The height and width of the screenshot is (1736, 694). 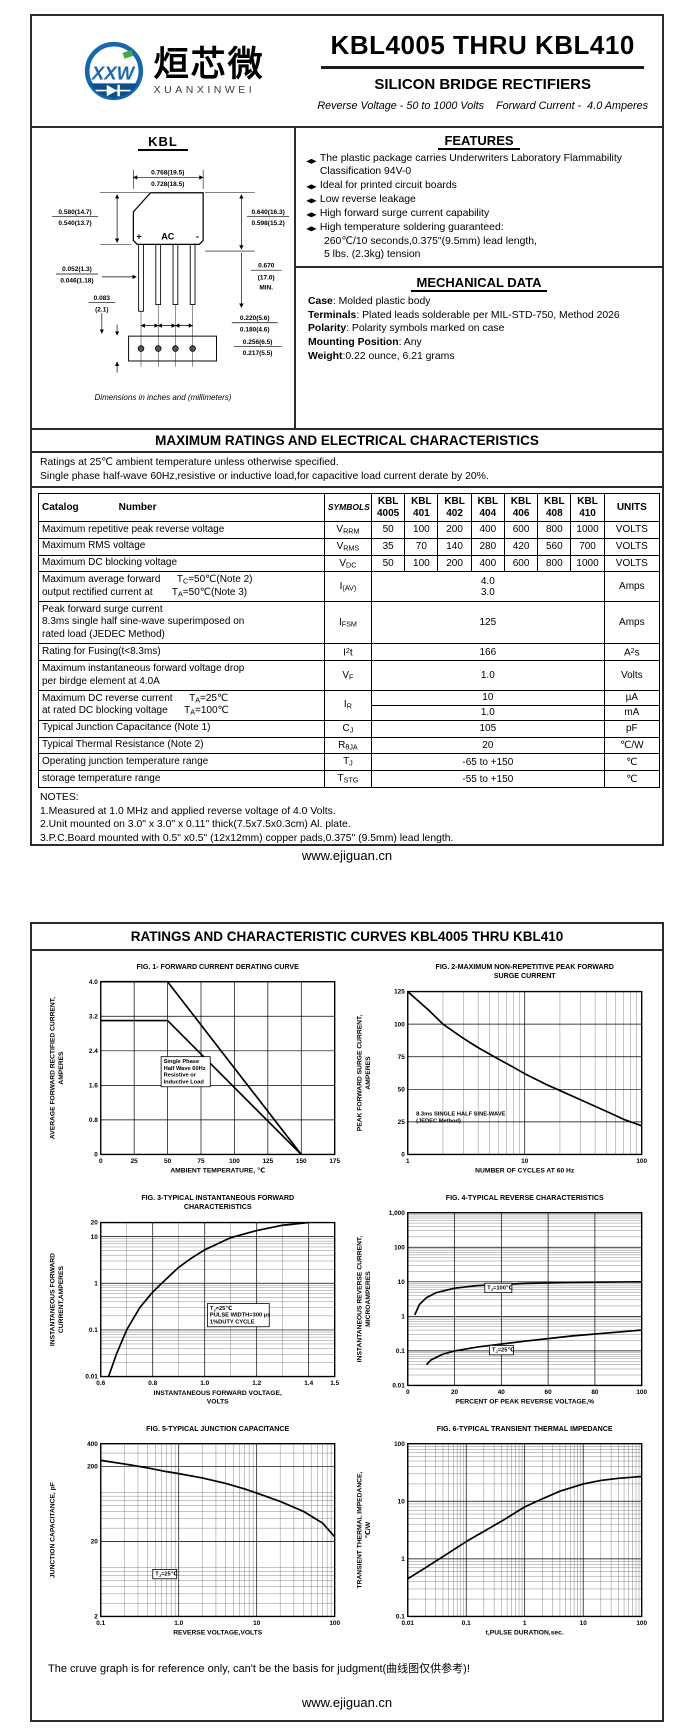 What do you see at coordinates (334, 1383) in the screenshot?
I see `svg-text: 1.5` at bounding box center [334, 1383].